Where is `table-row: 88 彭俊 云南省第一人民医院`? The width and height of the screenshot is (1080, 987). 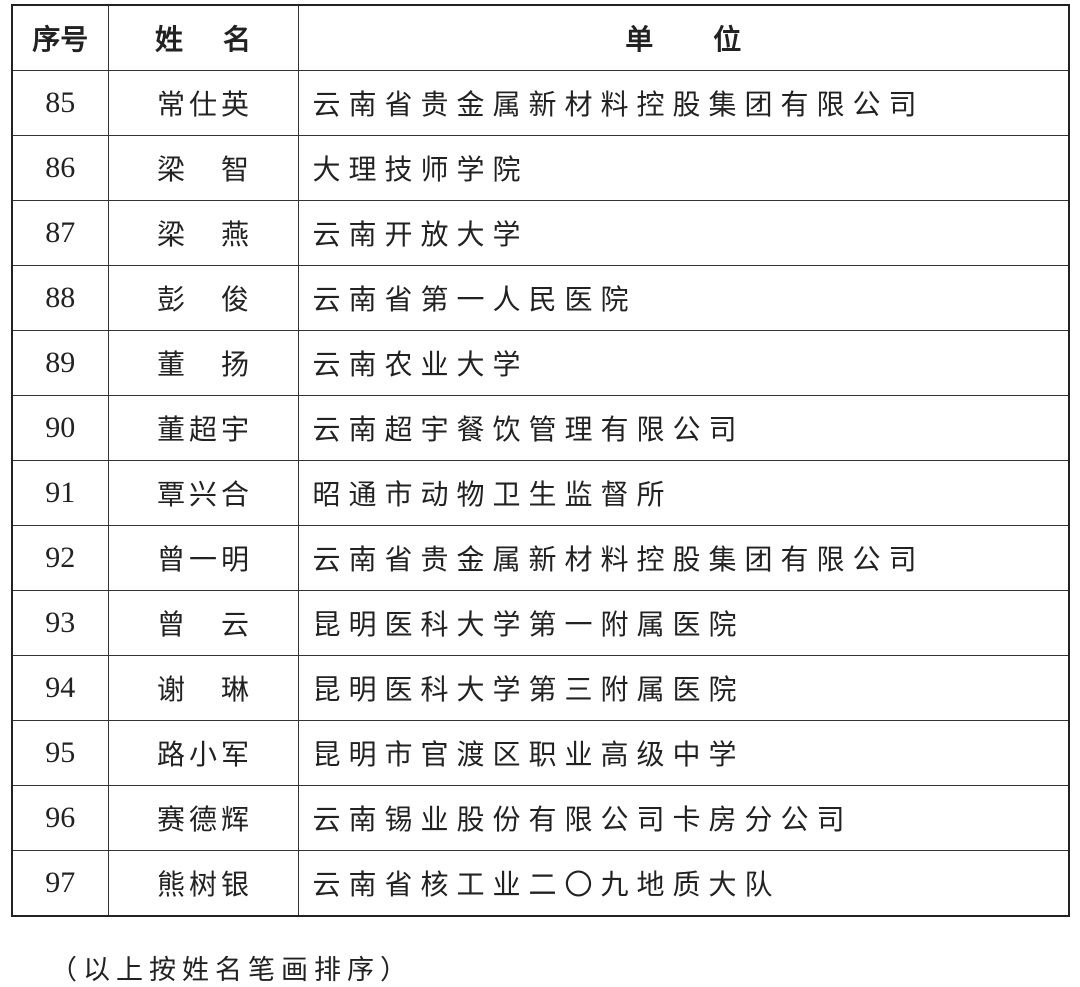 table-row: 88 彭俊 云南省第一人民医院 is located at coordinates (540, 298).